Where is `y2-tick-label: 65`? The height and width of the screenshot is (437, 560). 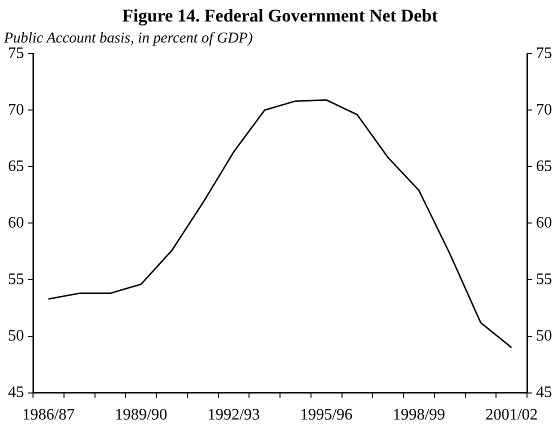 y2-tick-label: 65 is located at coordinates (544, 166).